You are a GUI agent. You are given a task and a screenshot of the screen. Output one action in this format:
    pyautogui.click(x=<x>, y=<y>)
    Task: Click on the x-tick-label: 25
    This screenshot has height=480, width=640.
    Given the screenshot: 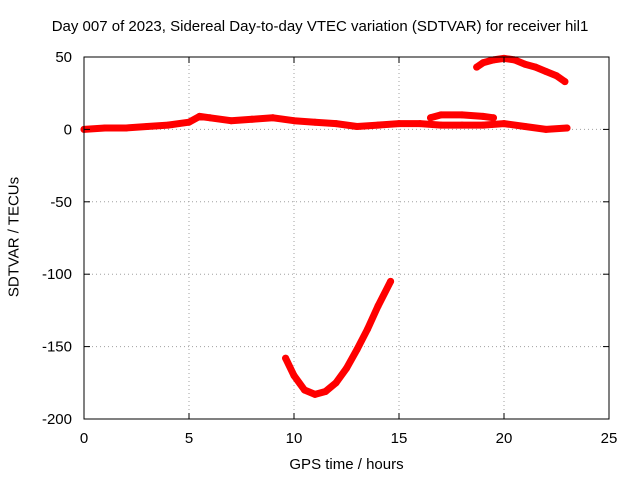 What is the action you would take?
    pyautogui.click(x=609, y=438)
    